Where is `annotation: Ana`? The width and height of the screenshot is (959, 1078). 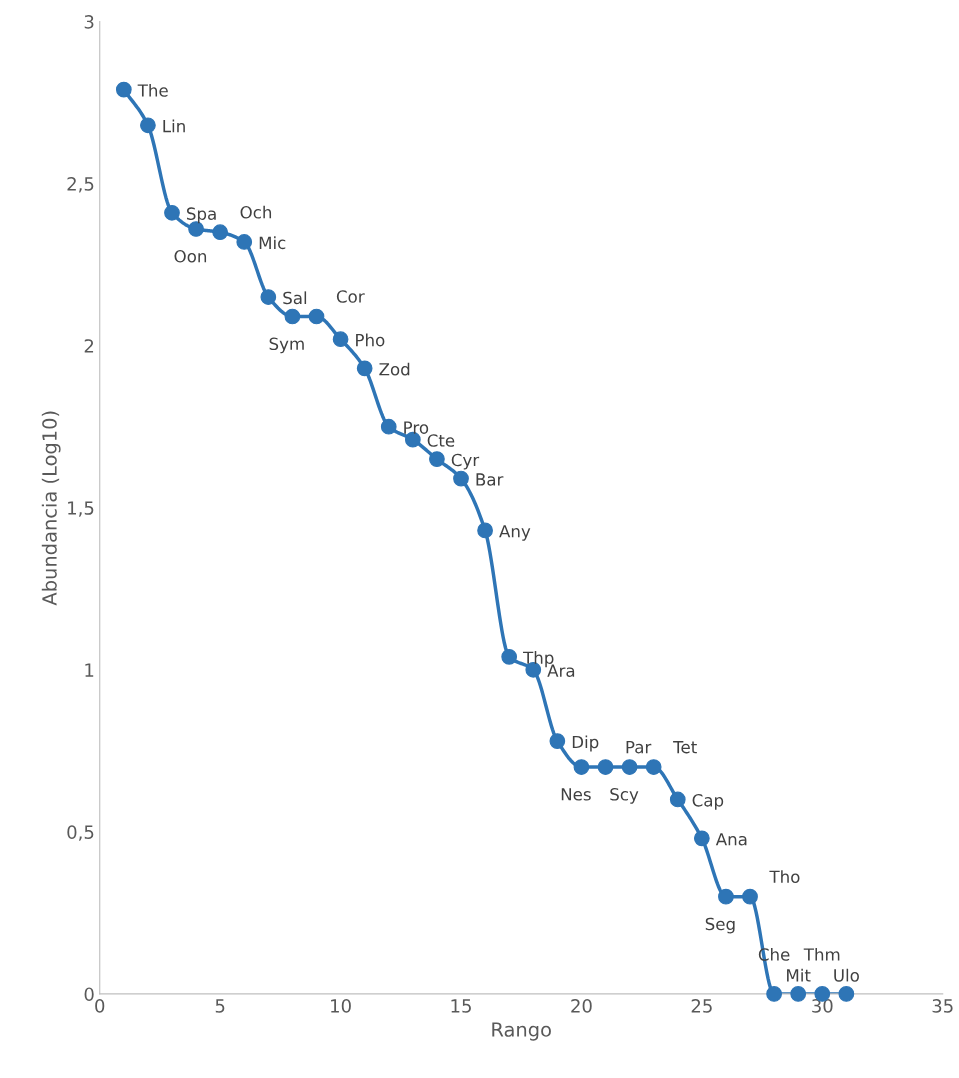
annotation: Ana is located at coordinates (731, 839).